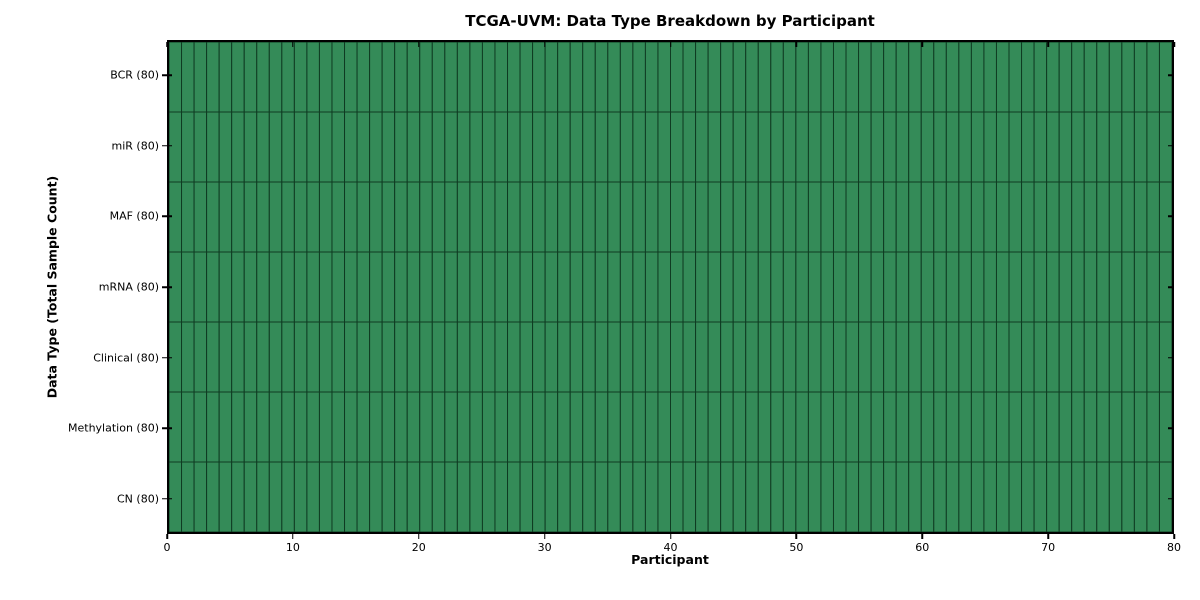  Describe the element at coordinates (670, 547) in the screenshot. I see `x-tick-label: 40` at that location.